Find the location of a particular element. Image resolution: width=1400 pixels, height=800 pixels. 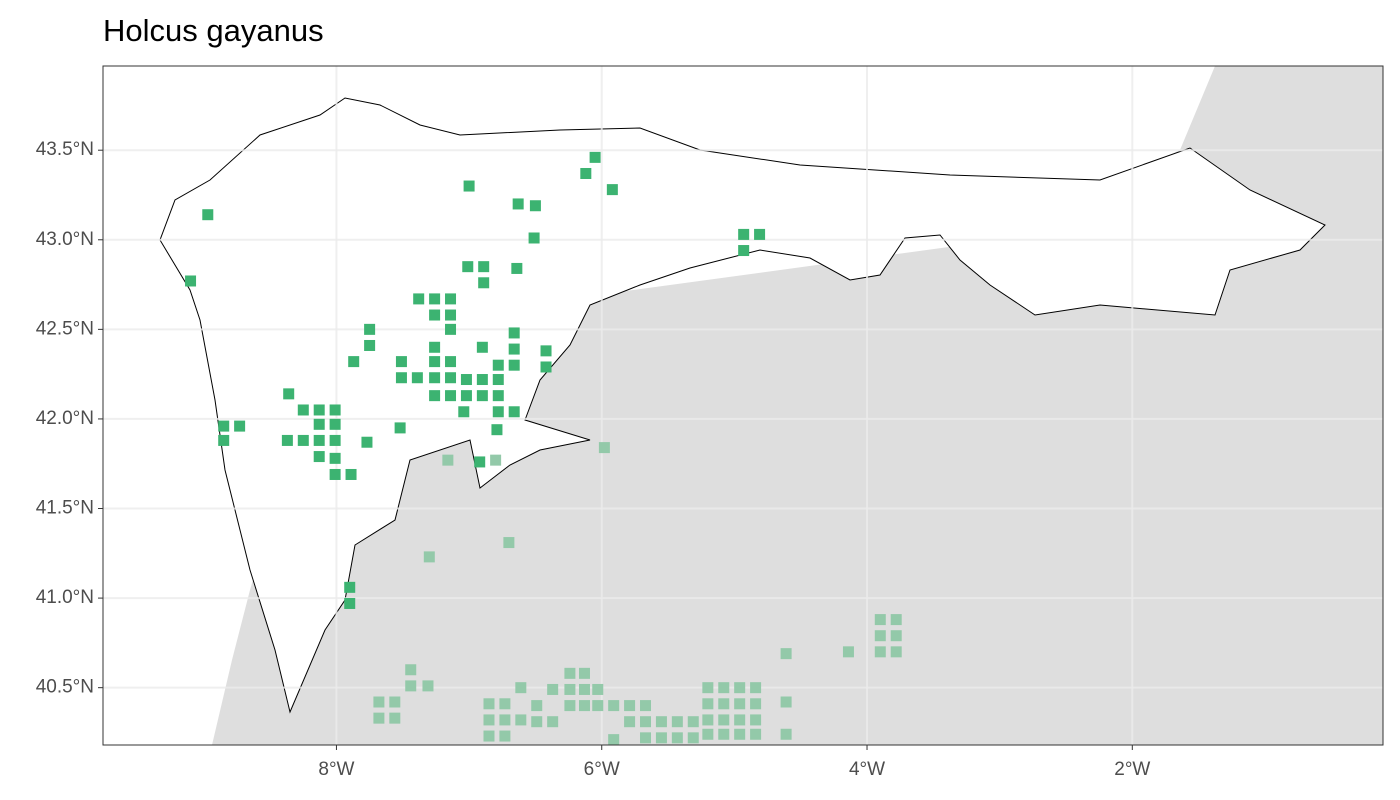

y-tick-label: 41.5°N is located at coordinates (65, 508).